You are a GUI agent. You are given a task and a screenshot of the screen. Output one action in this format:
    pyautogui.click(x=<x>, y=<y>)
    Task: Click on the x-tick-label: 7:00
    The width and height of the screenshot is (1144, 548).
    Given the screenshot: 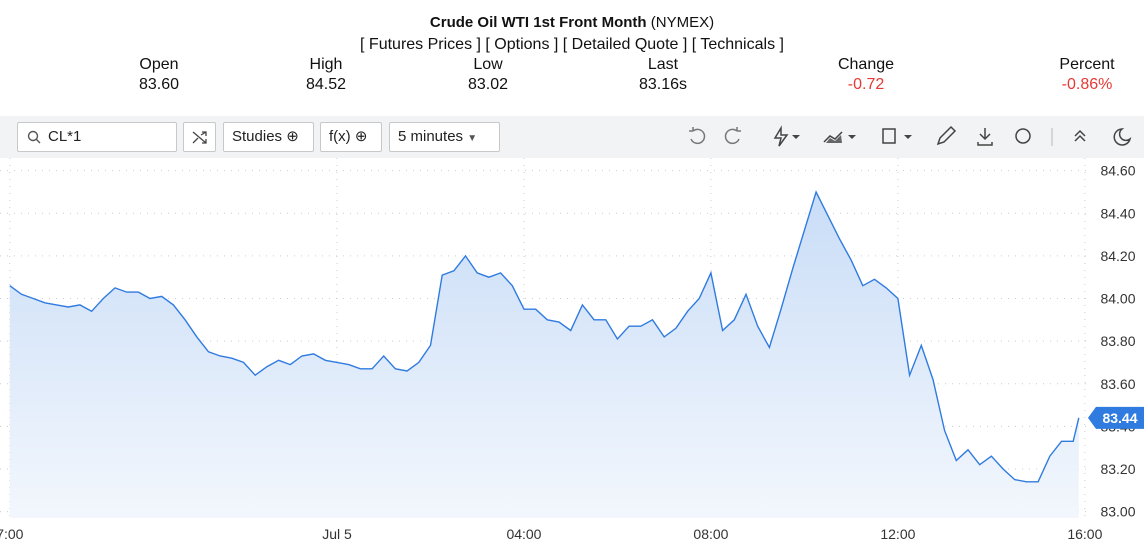 What is the action you would take?
    pyautogui.click(x=12, y=534)
    